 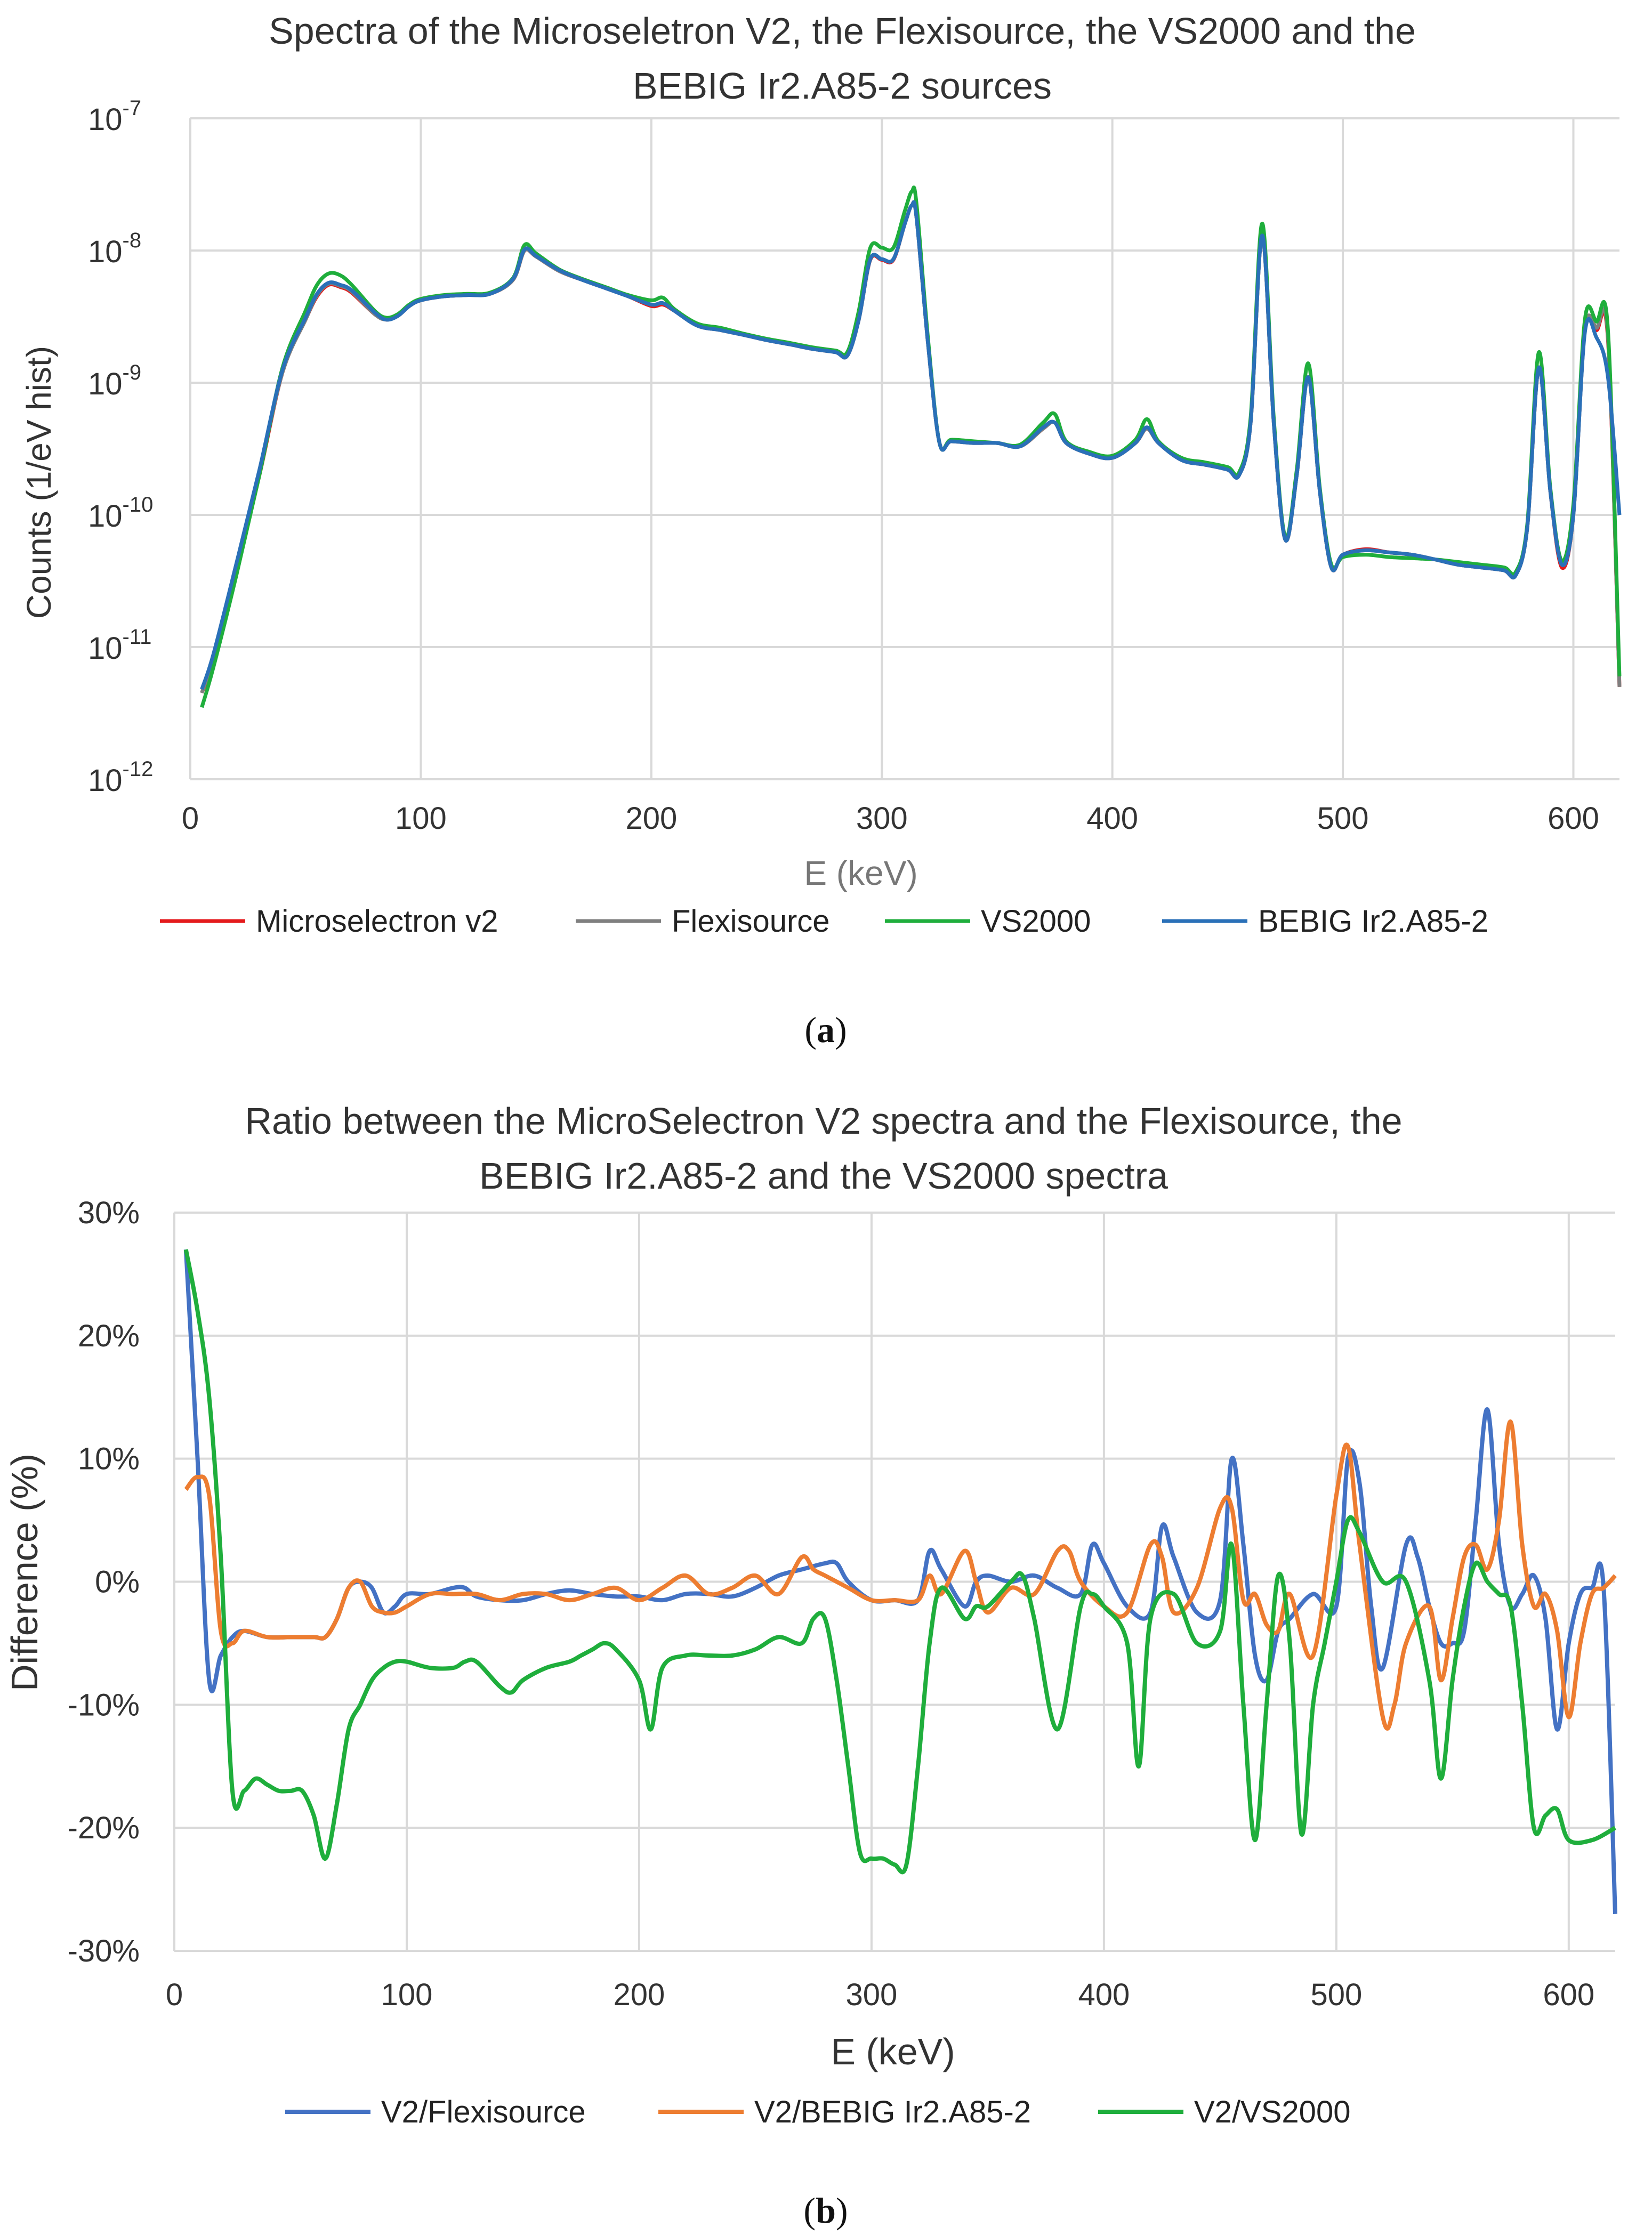 I want to click on chart-b-legend-item-v2-flexisource: V2/Flexisource, so click(x=435, y=2112).